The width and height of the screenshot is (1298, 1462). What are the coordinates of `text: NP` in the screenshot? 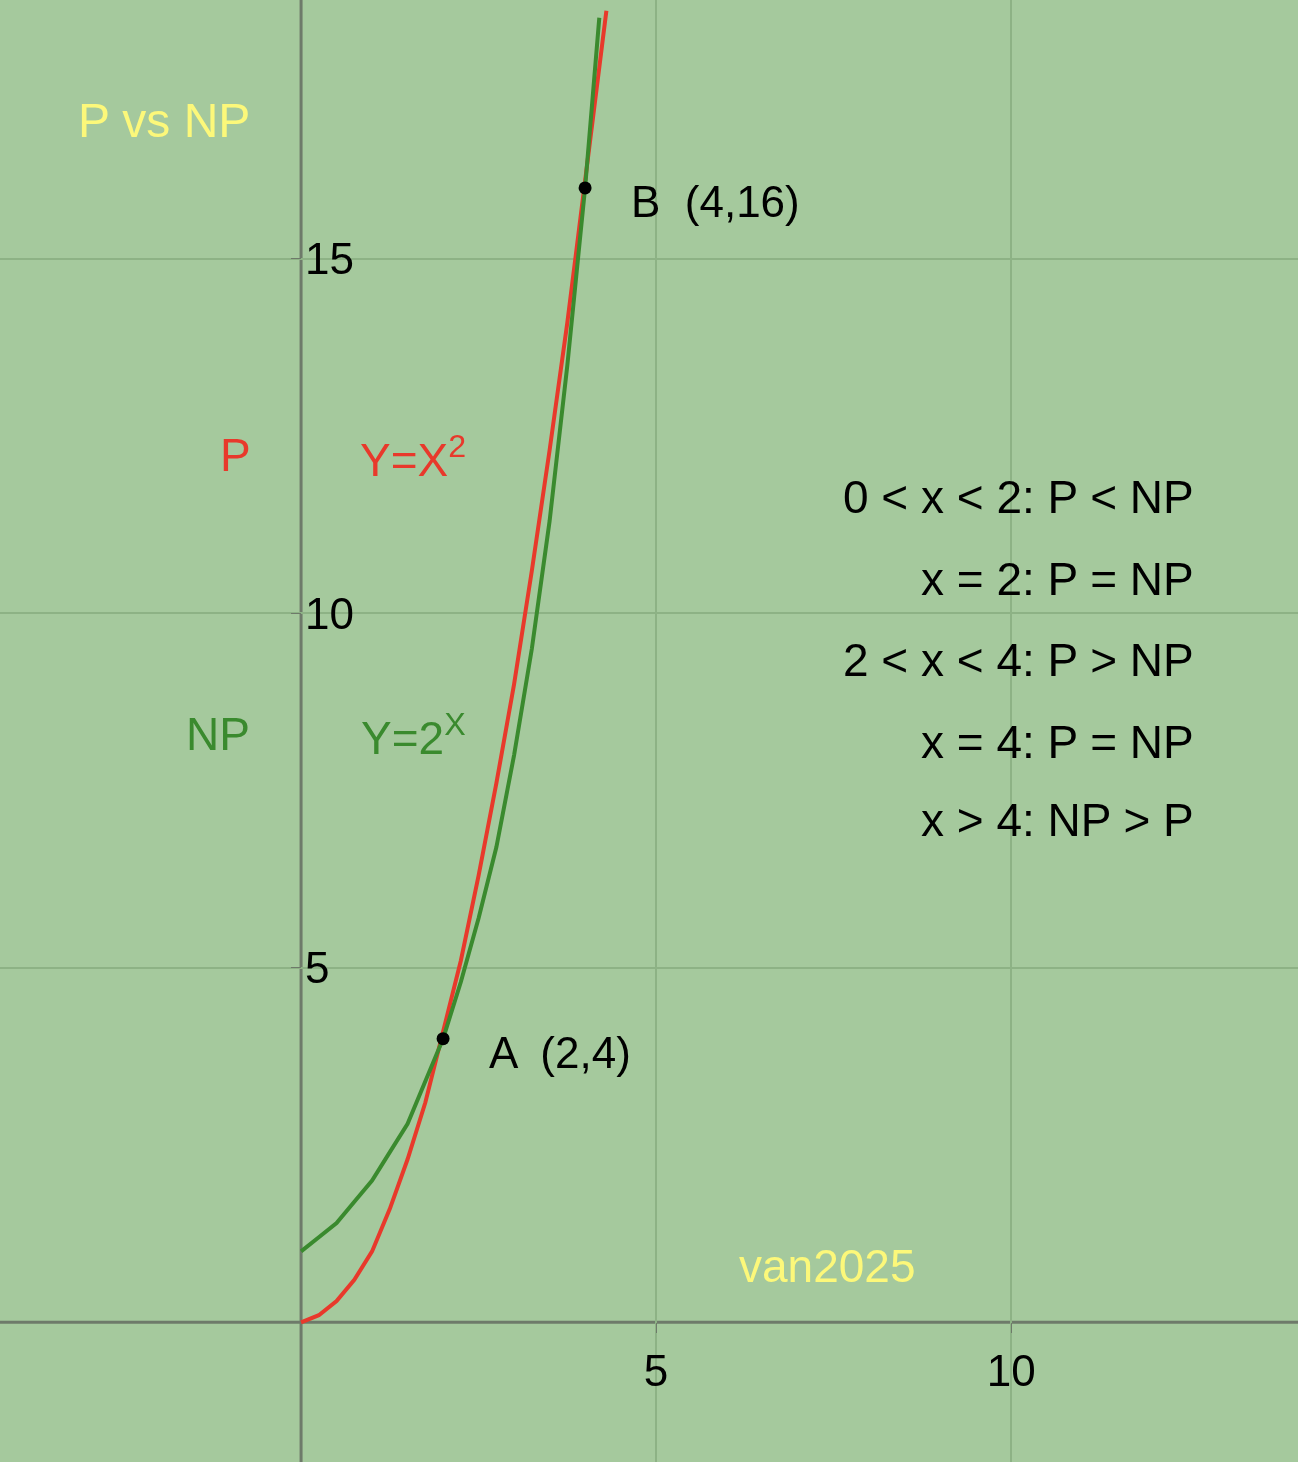 It's located at (218, 734).